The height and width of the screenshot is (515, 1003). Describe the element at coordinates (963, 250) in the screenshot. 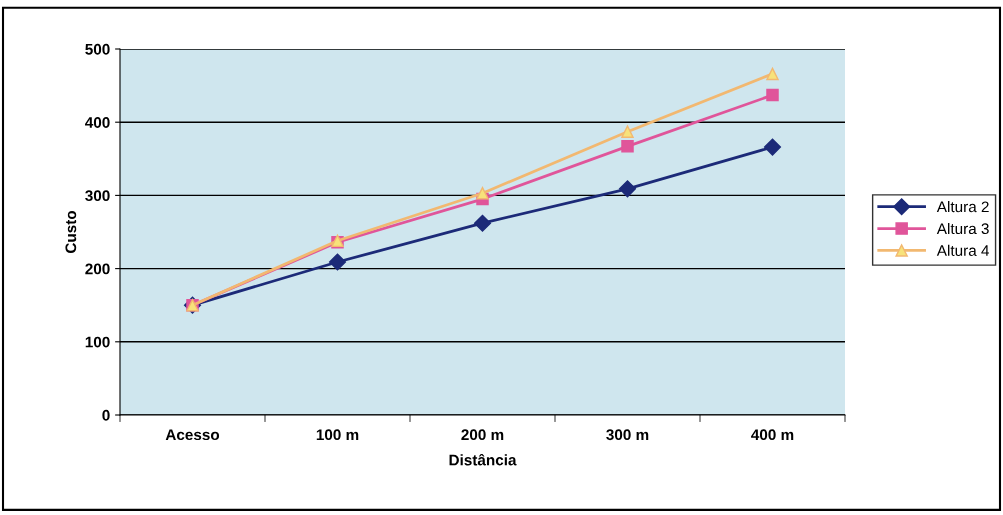

I see `legend-label: Altura 4` at that location.